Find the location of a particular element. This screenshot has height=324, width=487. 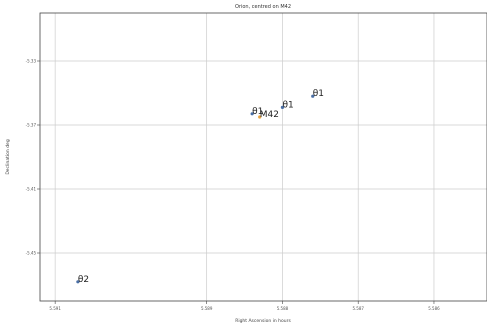

y-tick-label: -5.41 is located at coordinates (31, 189).